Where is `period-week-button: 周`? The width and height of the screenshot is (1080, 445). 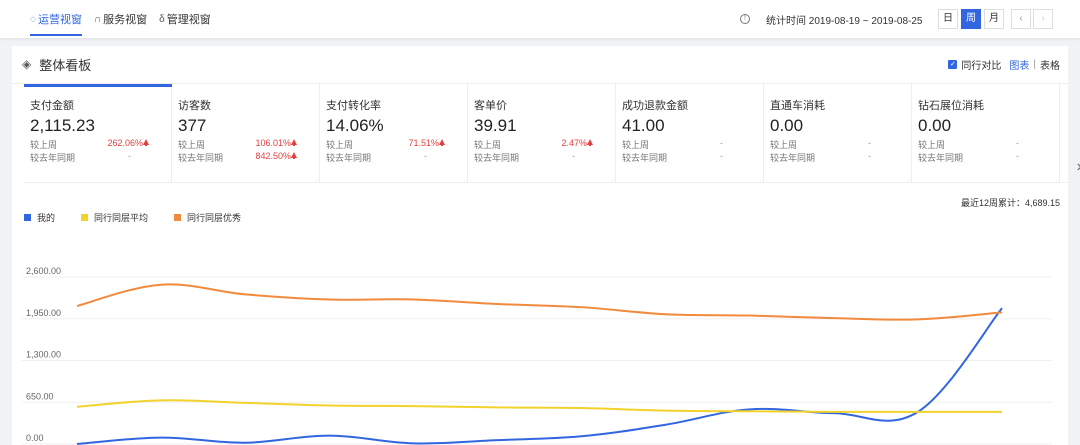
period-week-button: 周 is located at coordinates (971, 19).